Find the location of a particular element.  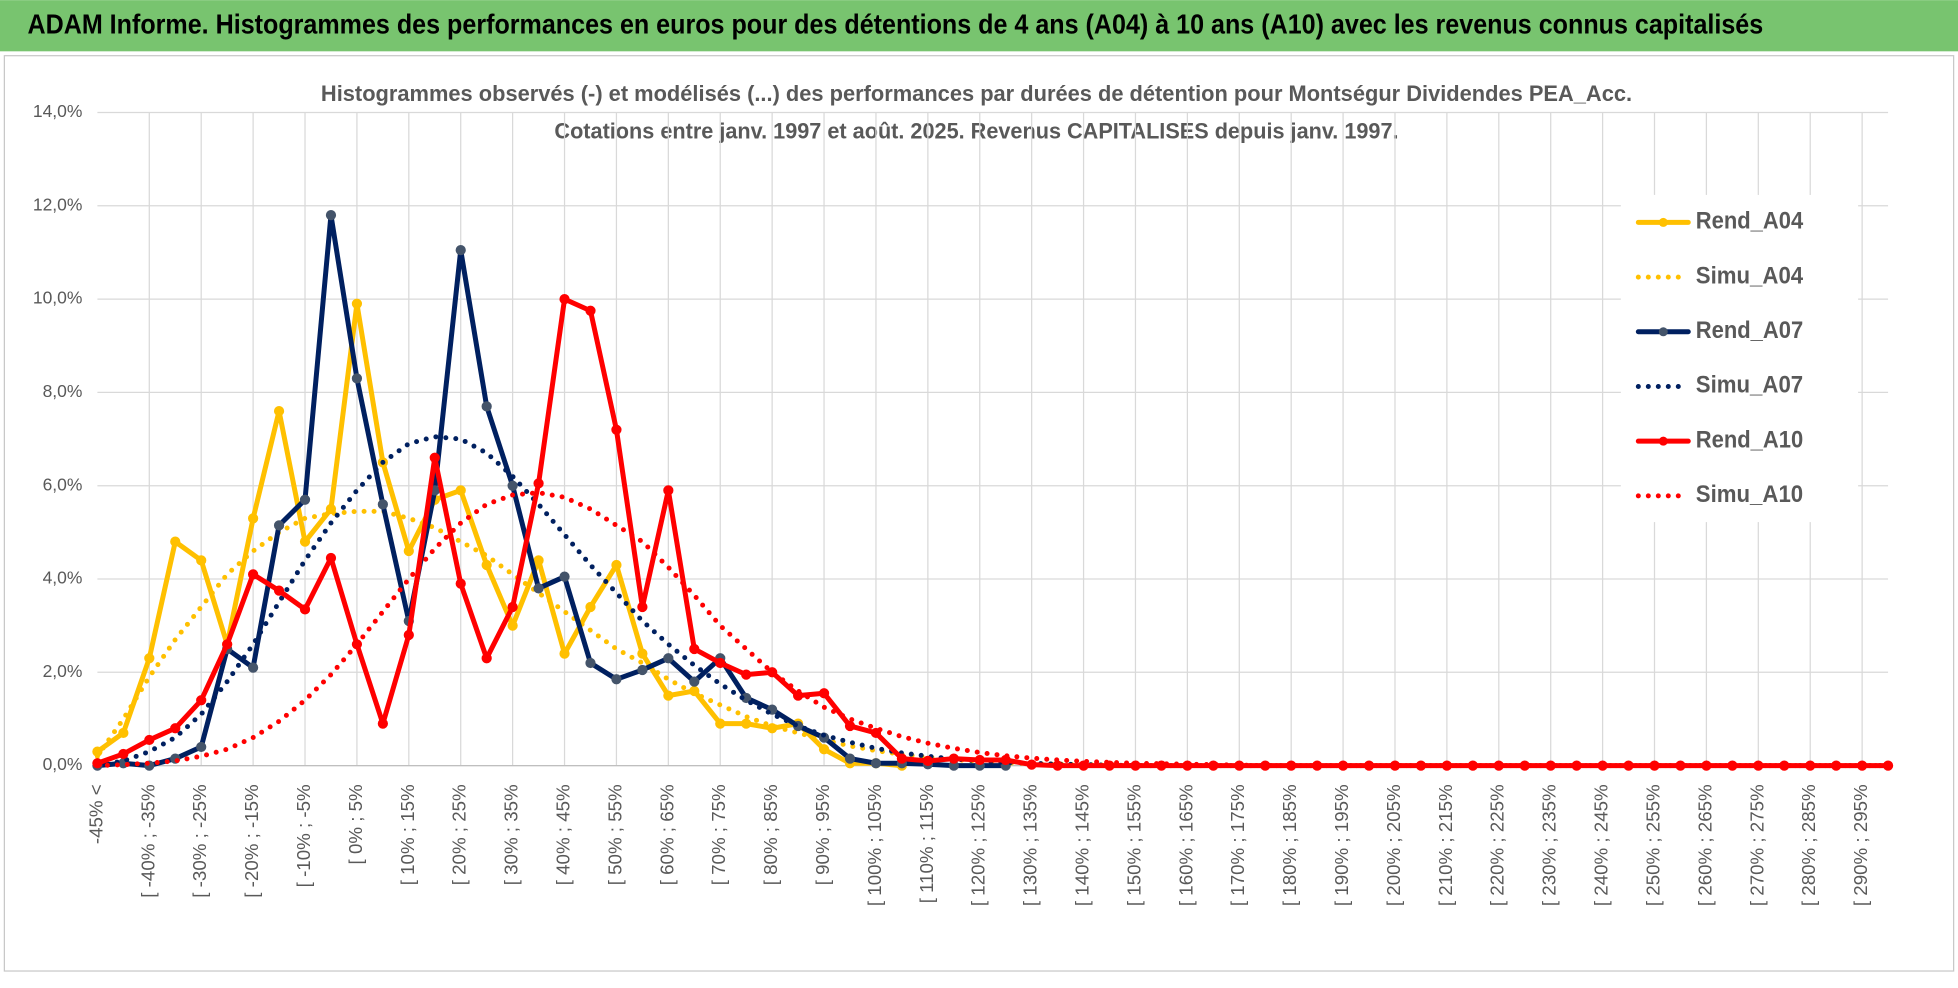

y-tick-label: 12,0% is located at coordinates (58, 204).